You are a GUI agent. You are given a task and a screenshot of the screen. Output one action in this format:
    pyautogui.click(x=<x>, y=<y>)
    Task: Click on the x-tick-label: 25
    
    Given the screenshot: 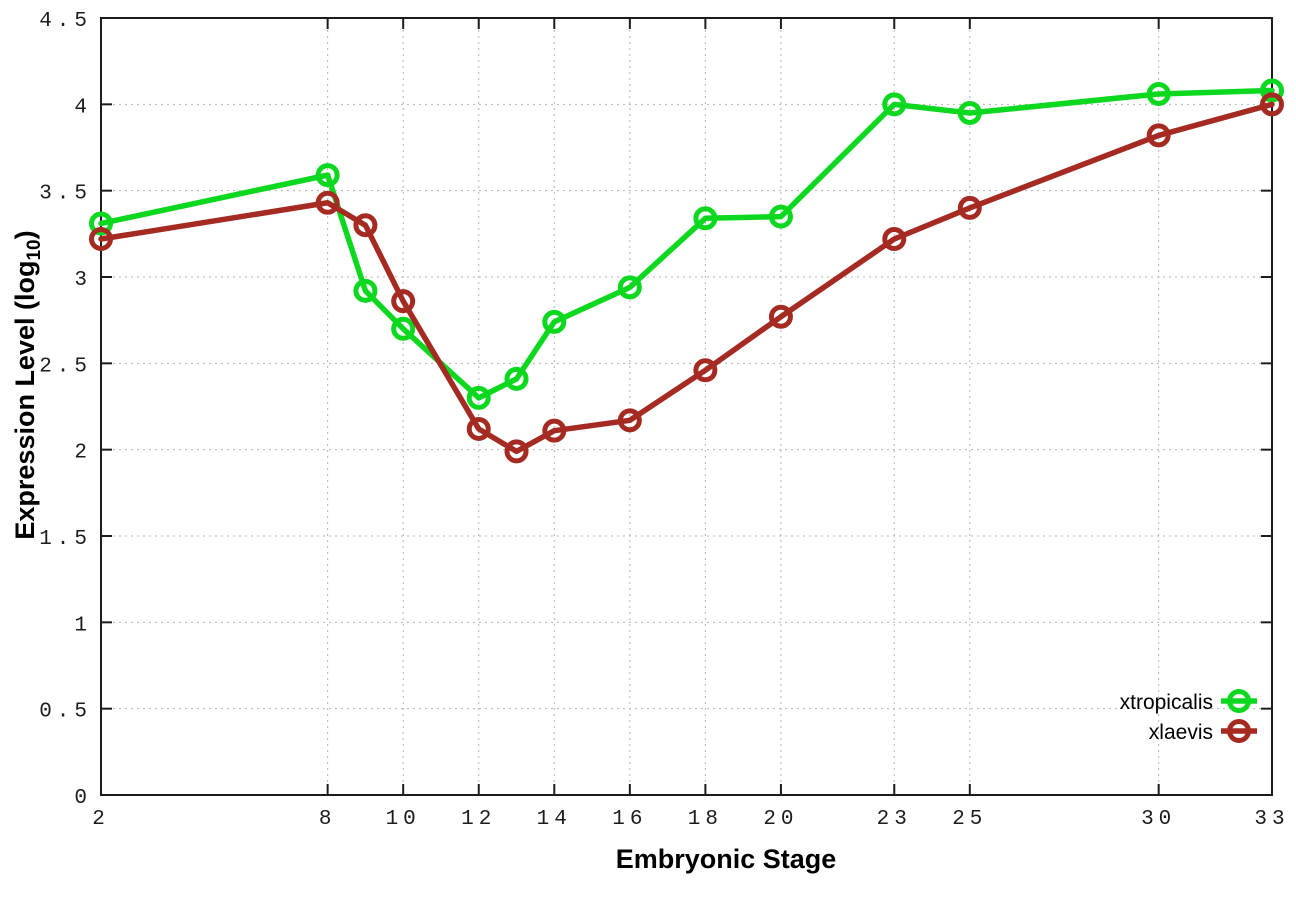 What is the action you would take?
    pyautogui.click(x=969, y=819)
    